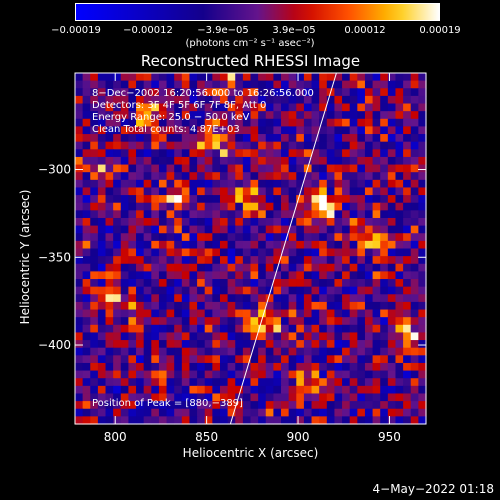 This screenshot has width=500, height=500. Describe the element at coordinates (76, 30) in the screenshot. I see `colorbar-tick-label: −0.00019` at that location.